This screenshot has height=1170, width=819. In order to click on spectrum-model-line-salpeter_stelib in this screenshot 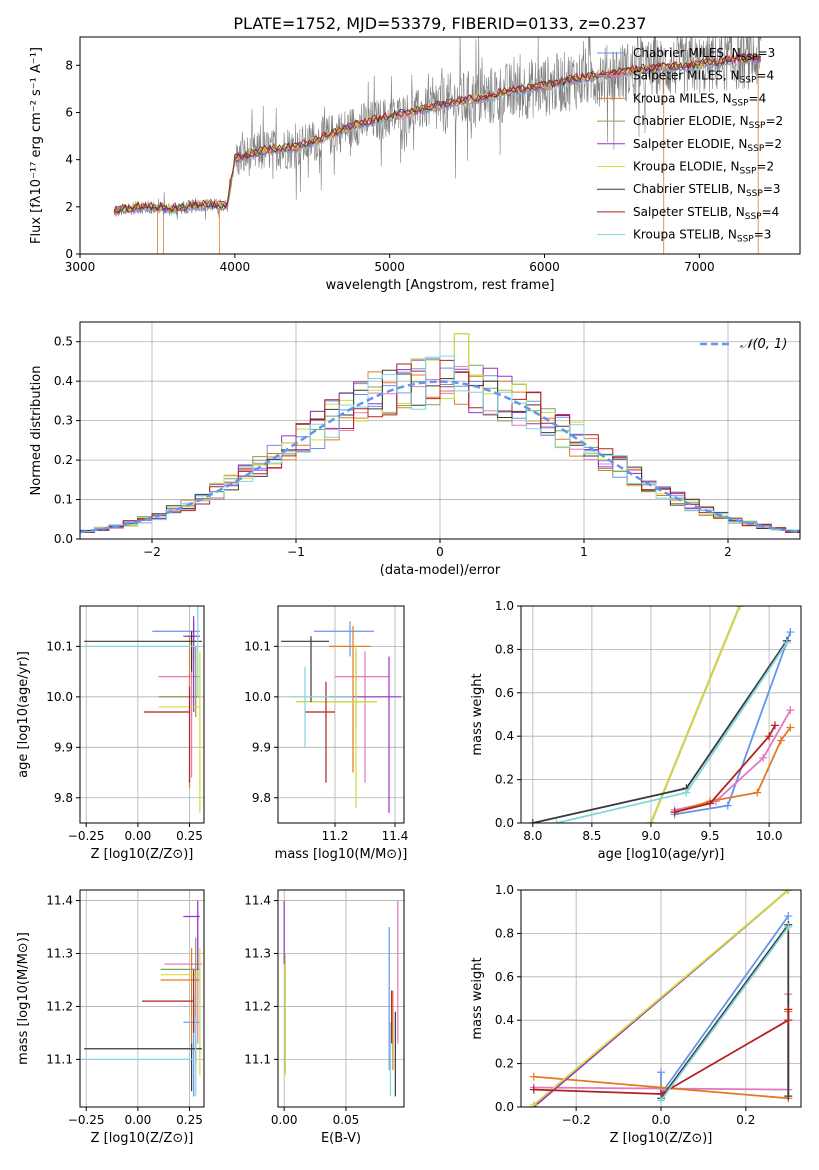, I will do `click(437, 133)`.